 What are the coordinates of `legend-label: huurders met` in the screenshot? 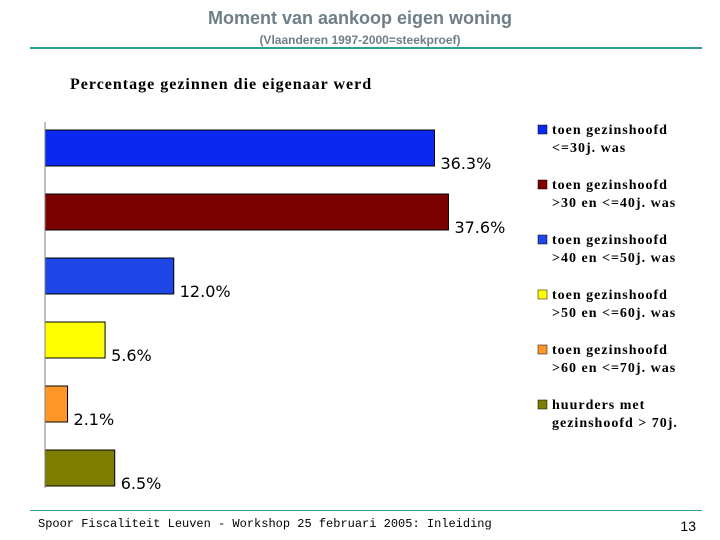 It's located at (598, 405).